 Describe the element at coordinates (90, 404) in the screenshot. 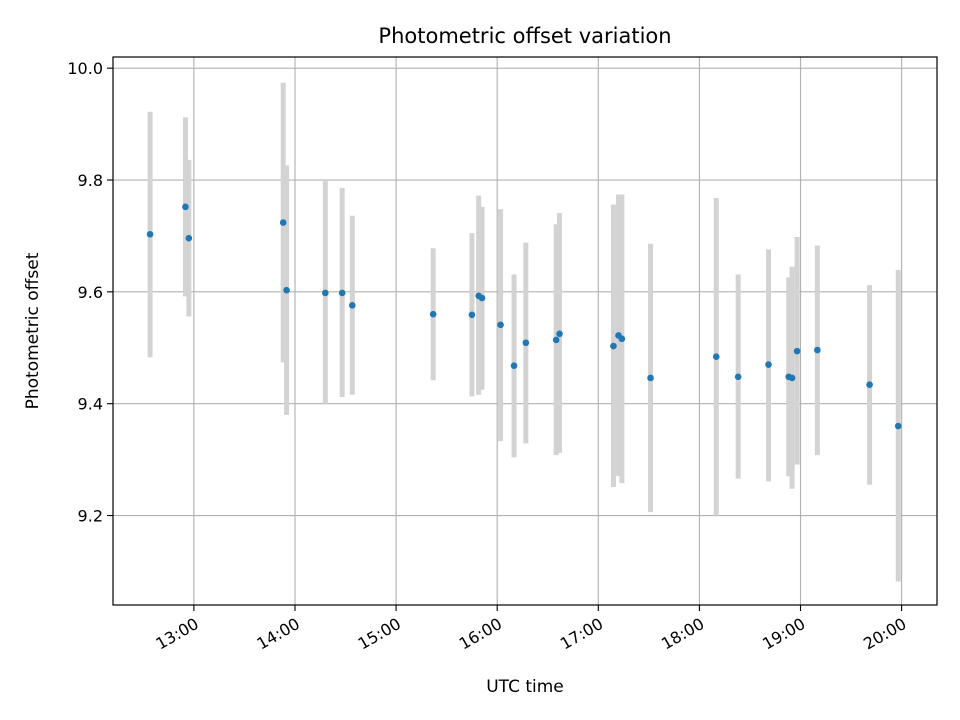

I see `y-tick-label: 9.4` at that location.